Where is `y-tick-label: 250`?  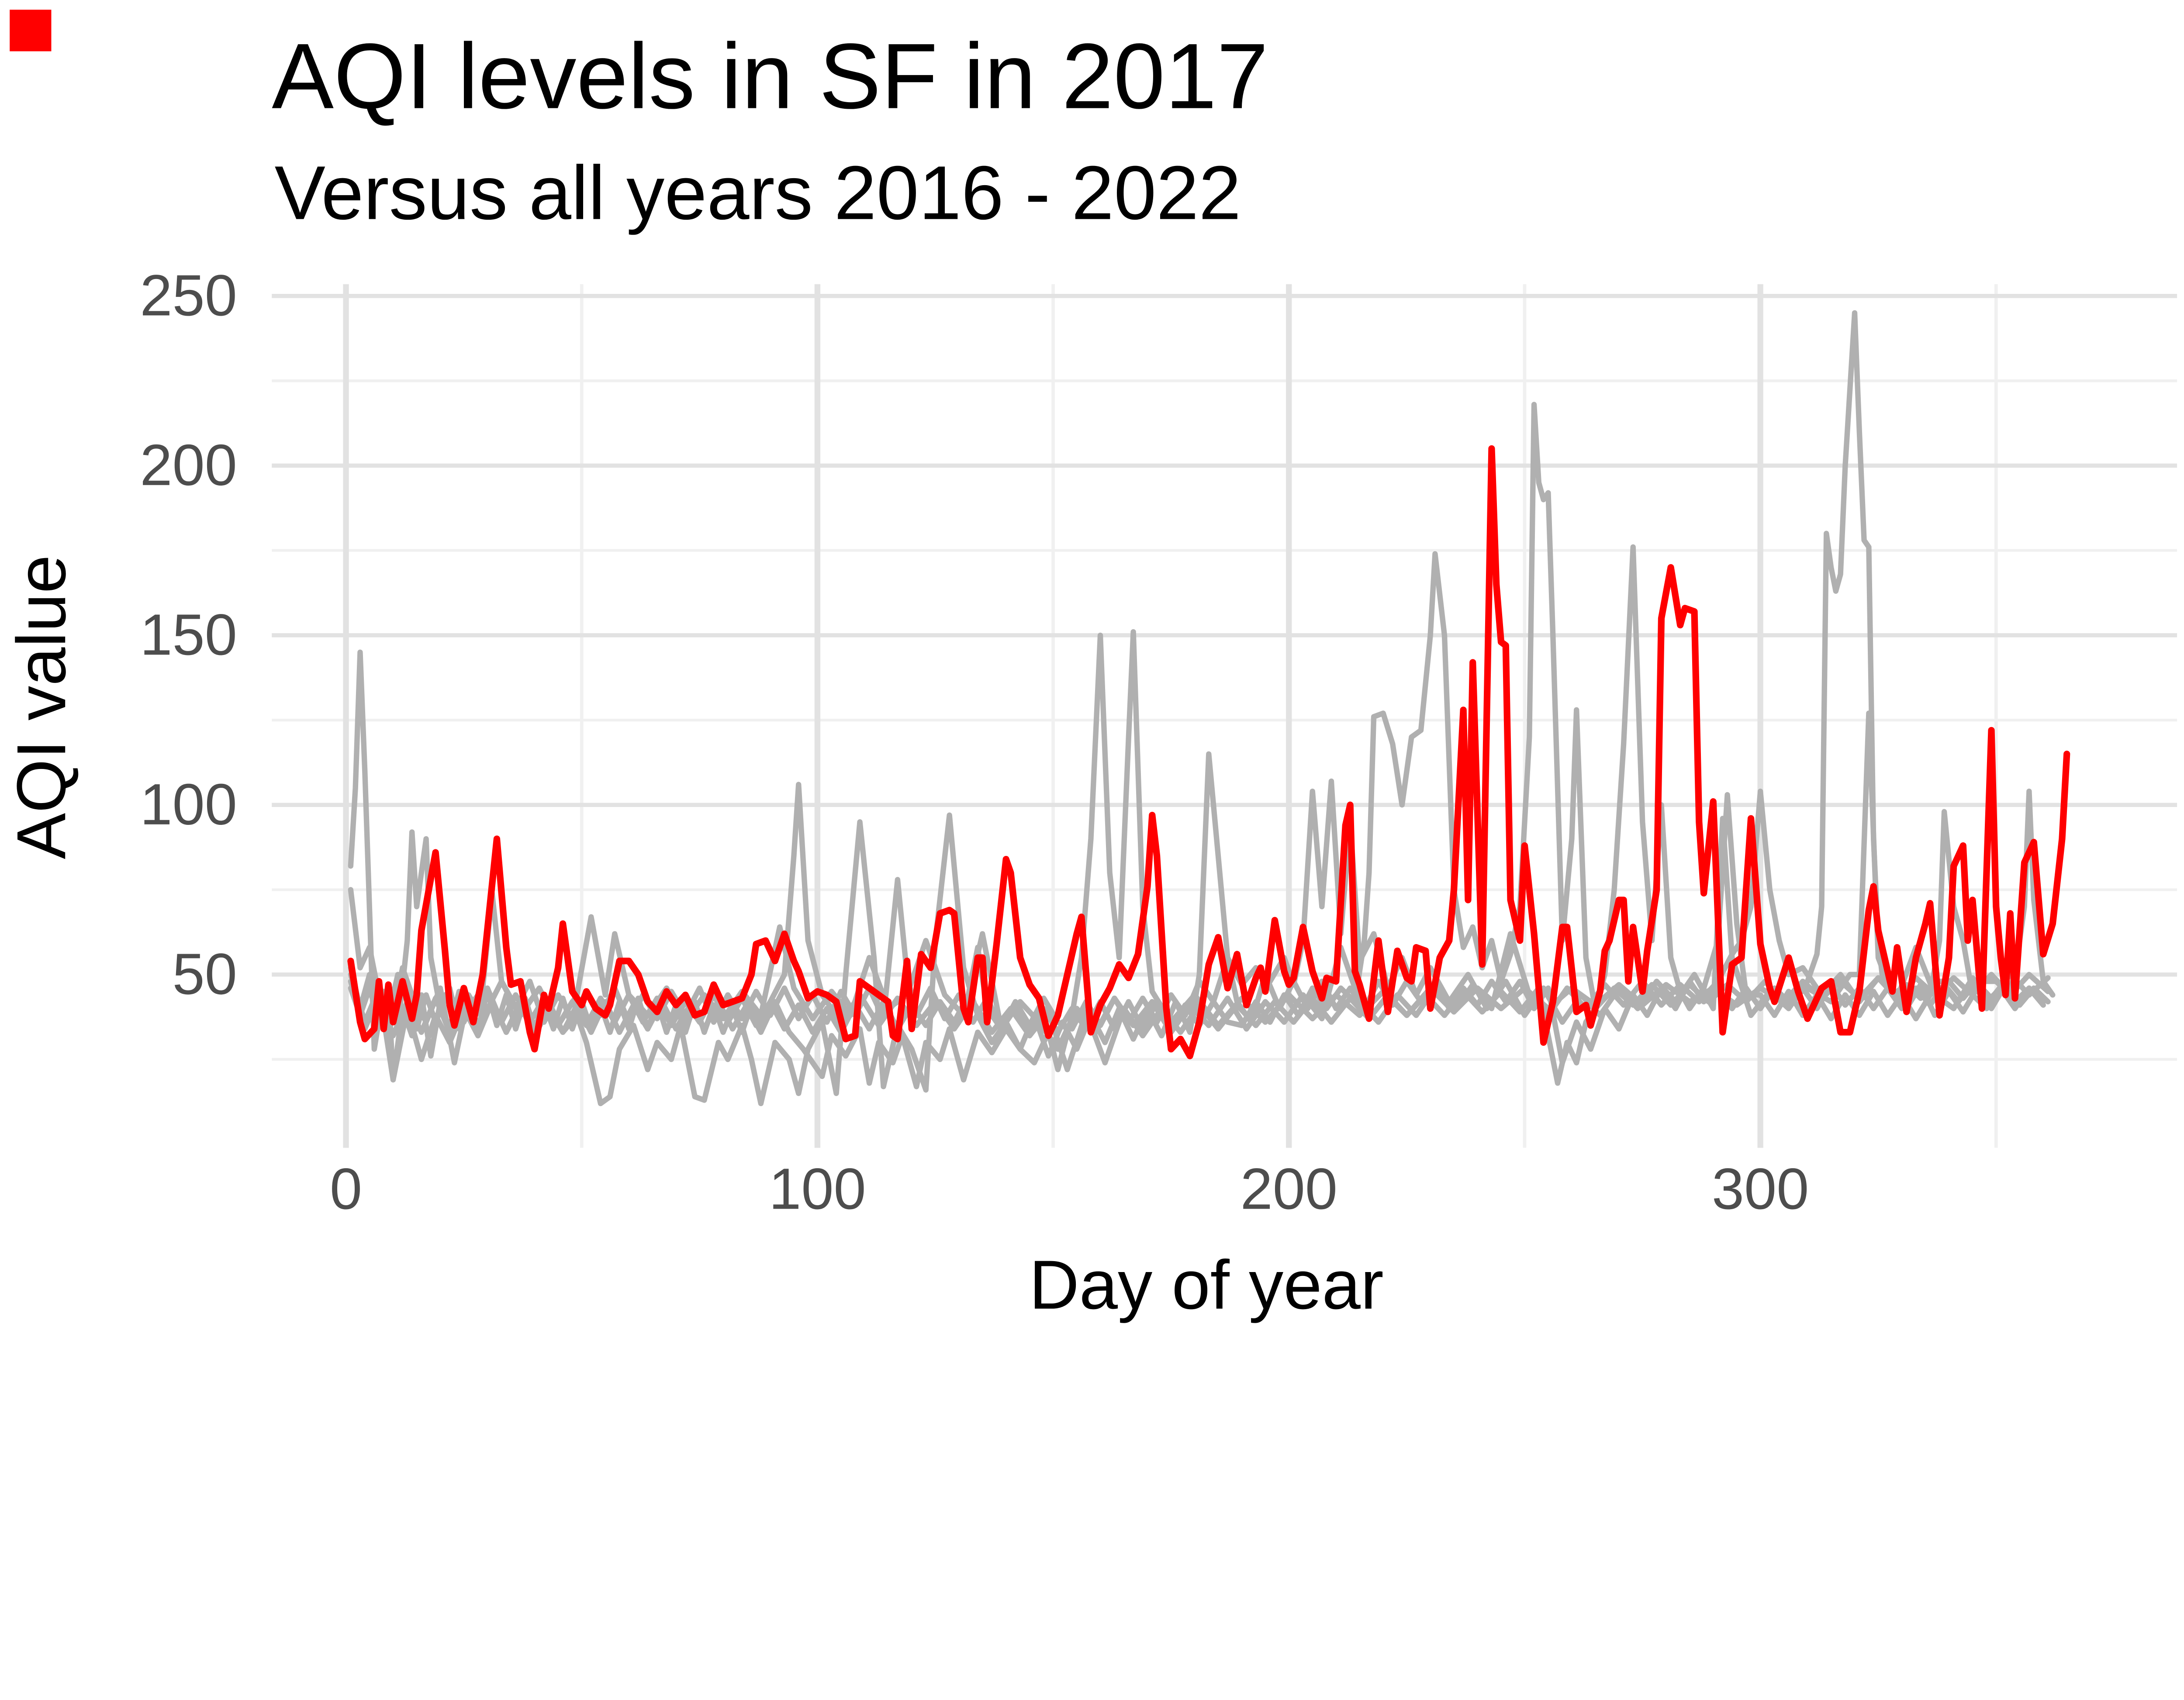 y-tick-label: 250 is located at coordinates (188, 296).